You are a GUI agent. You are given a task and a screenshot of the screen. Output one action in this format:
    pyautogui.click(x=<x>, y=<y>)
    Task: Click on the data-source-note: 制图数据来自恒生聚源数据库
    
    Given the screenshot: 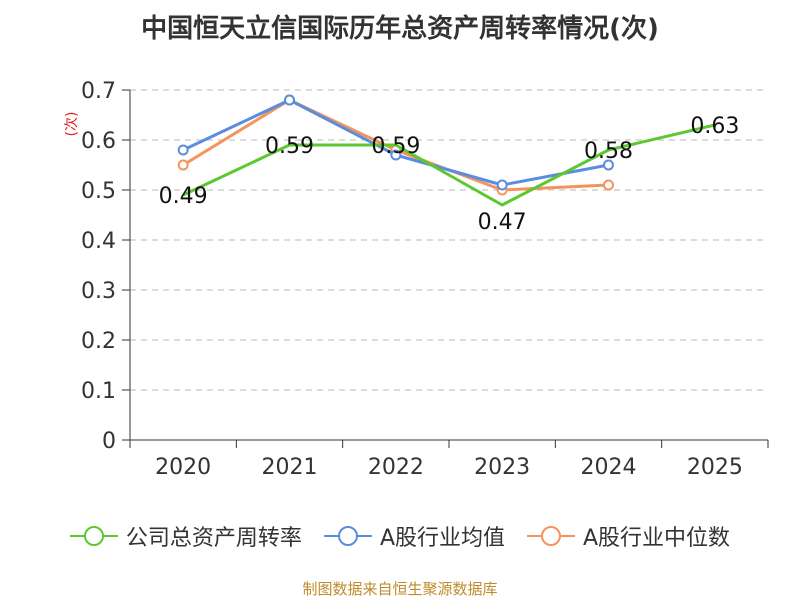 What is the action you would take?
    pyautogui.click(x=400, y=589)
    